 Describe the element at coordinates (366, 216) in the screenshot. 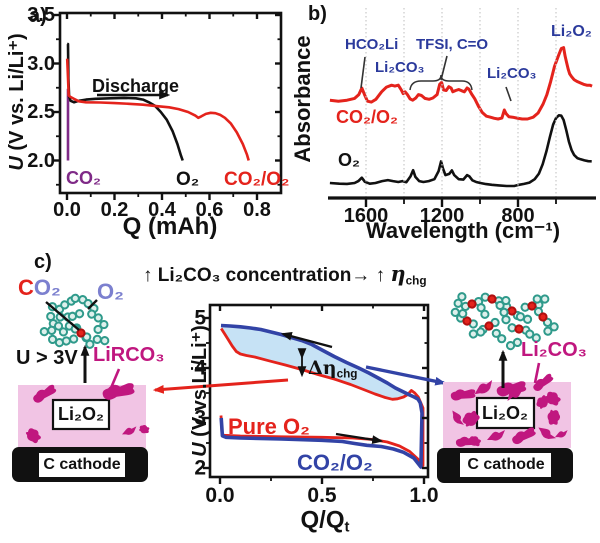

I see `panel-b-xtick-0: 1600` at that location.